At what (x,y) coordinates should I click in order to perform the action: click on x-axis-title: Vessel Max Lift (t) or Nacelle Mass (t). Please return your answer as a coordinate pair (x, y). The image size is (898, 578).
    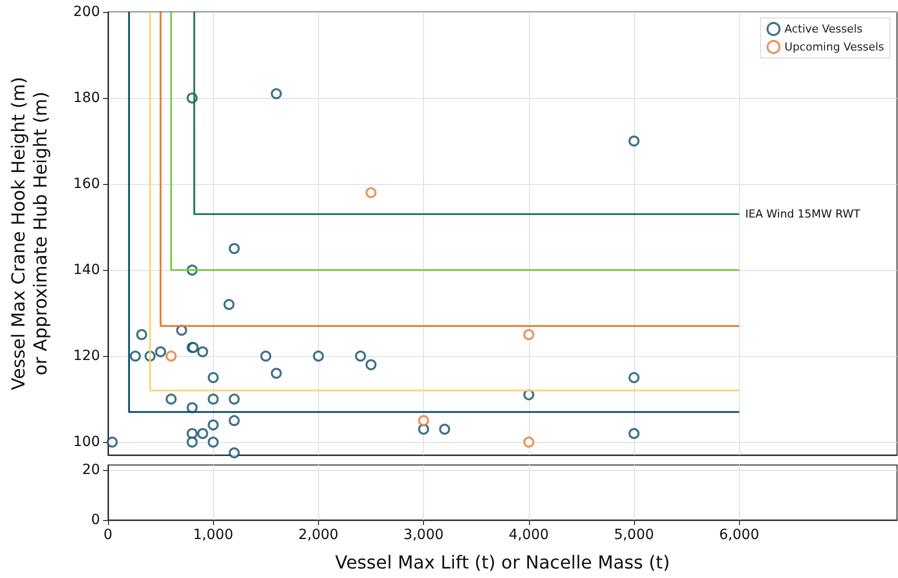
    Looking at the image, I should click on (502, 563).